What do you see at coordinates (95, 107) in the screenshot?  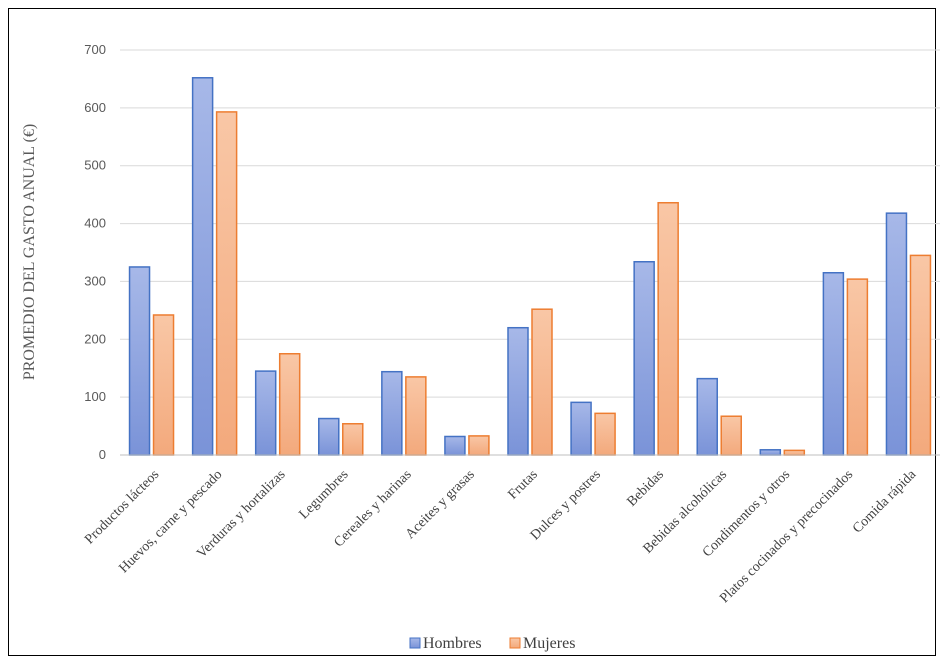 I see `y-tick-label: 600` at bounding box center [95, 107].